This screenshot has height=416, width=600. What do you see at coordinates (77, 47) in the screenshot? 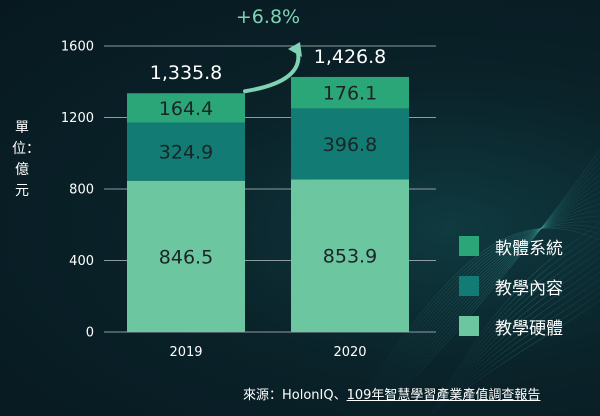
I see `y-tick-label: 1600` at bounding box center [77, 47].